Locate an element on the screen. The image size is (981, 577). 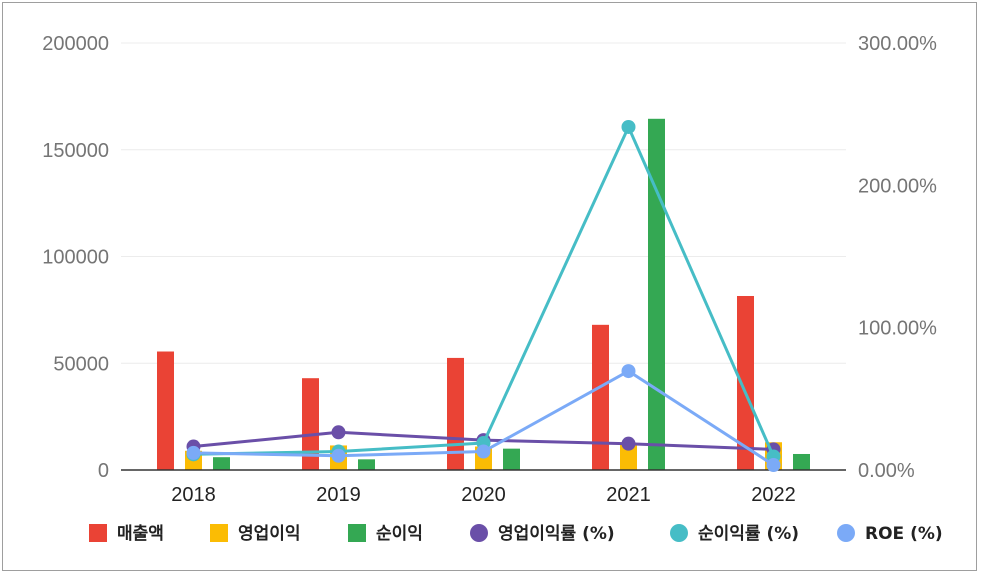
x-tick-label: 2020 is located at coordinates (483, 495).